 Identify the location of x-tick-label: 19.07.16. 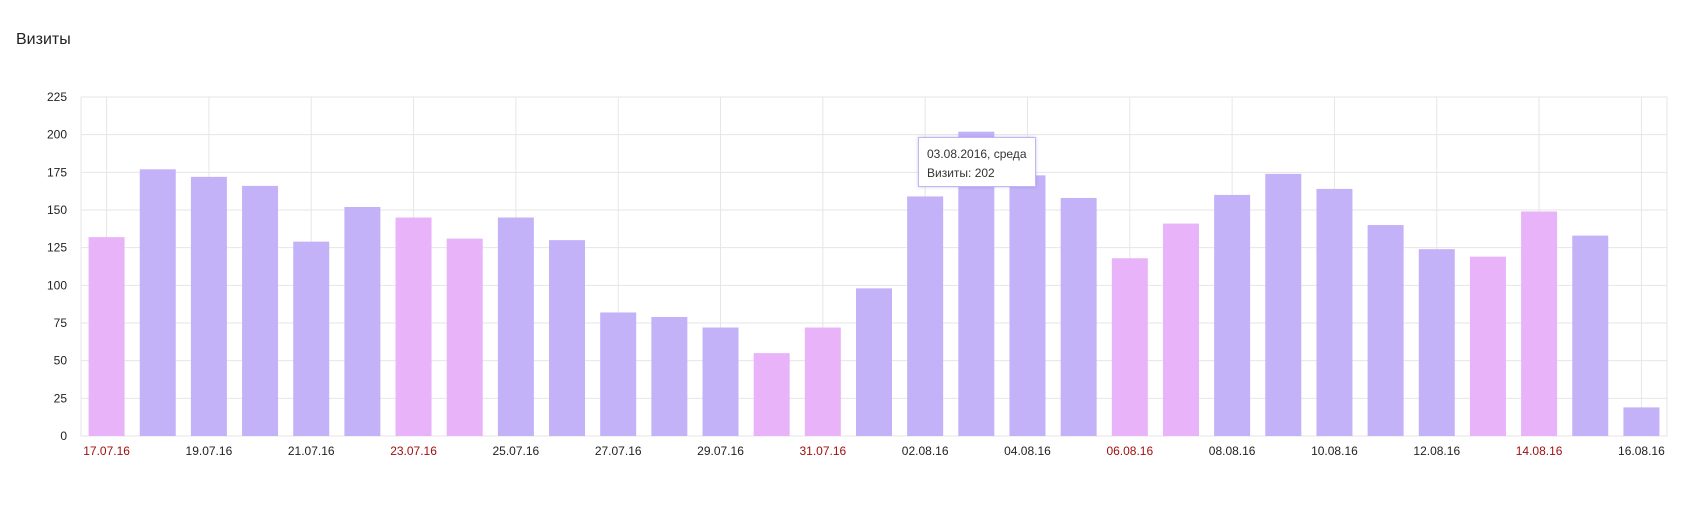
(209, 451).